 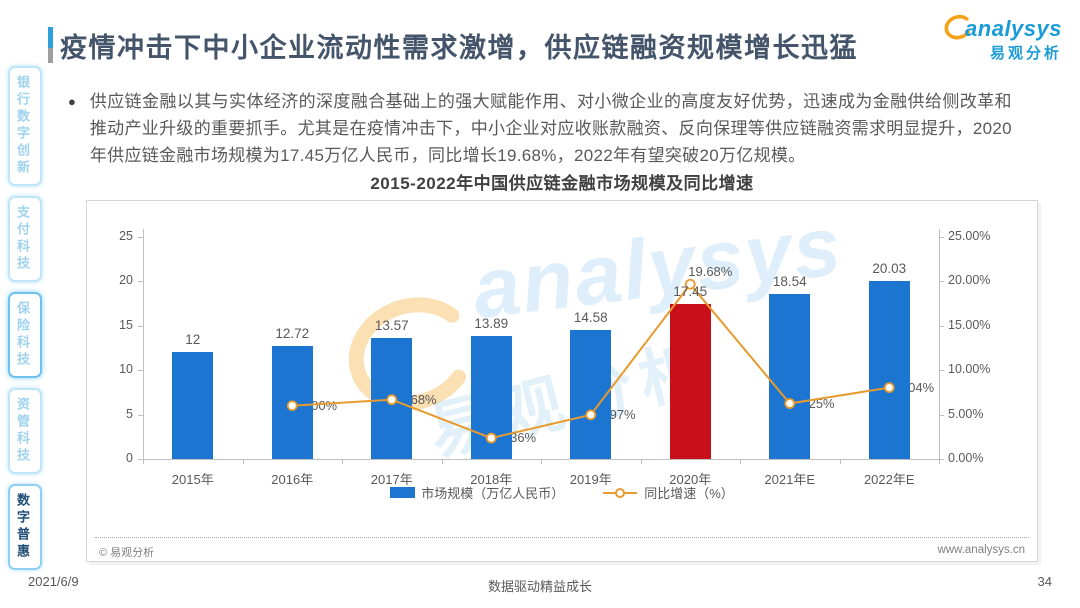 I want to click on growth-label: 19.68%, so click(x=710, y=272).